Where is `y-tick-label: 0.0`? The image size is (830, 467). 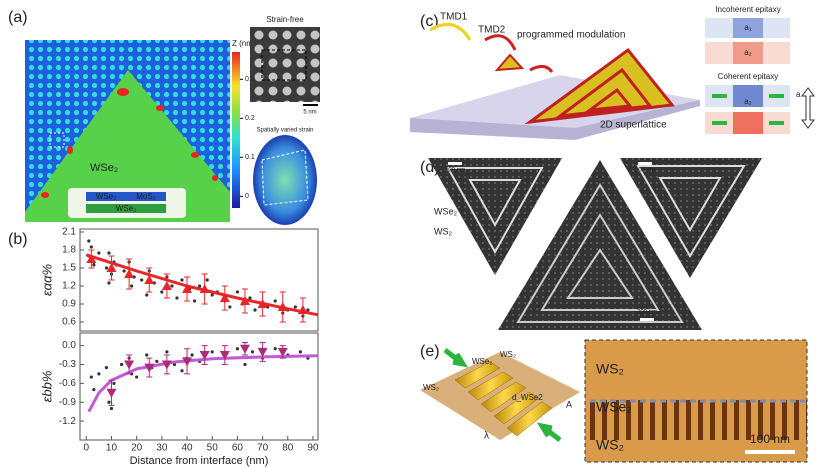 y-tick-label: 0.0 is located at coordinates (69, 345).